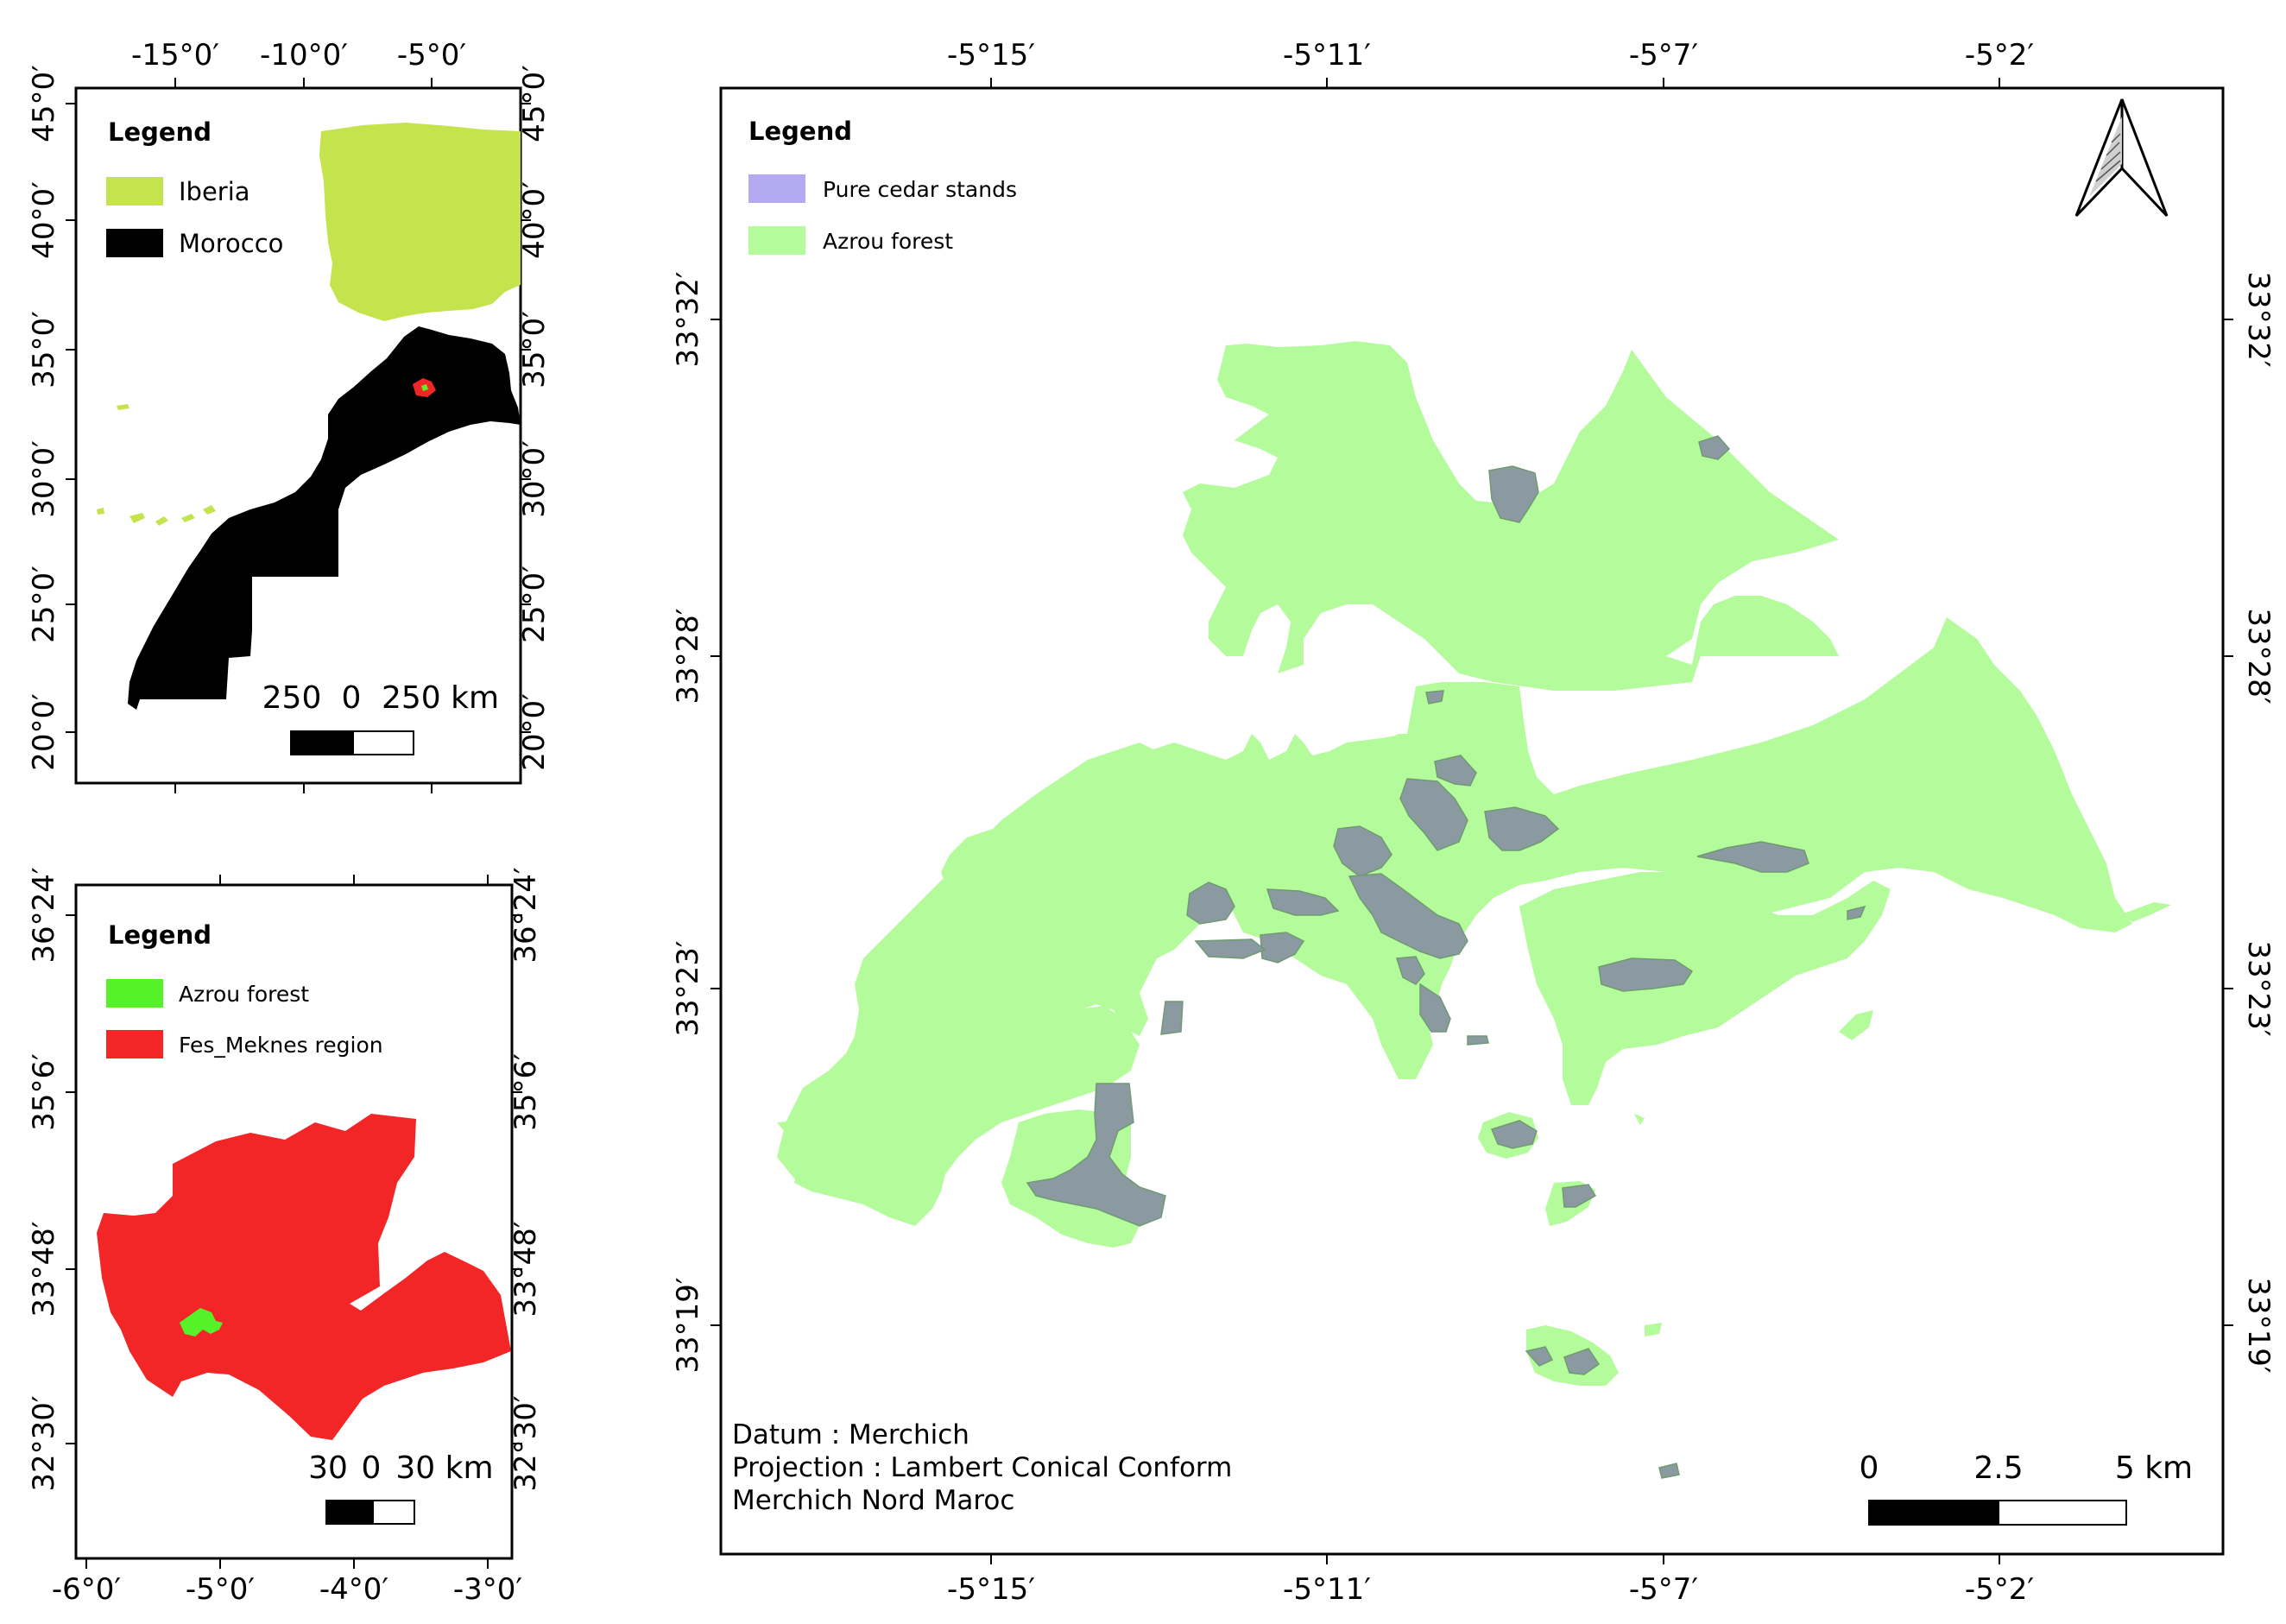 The height and width of the screenshot is (1624, 2286). I want to click on inset2-scale-label: 0, so click(372, 1468).